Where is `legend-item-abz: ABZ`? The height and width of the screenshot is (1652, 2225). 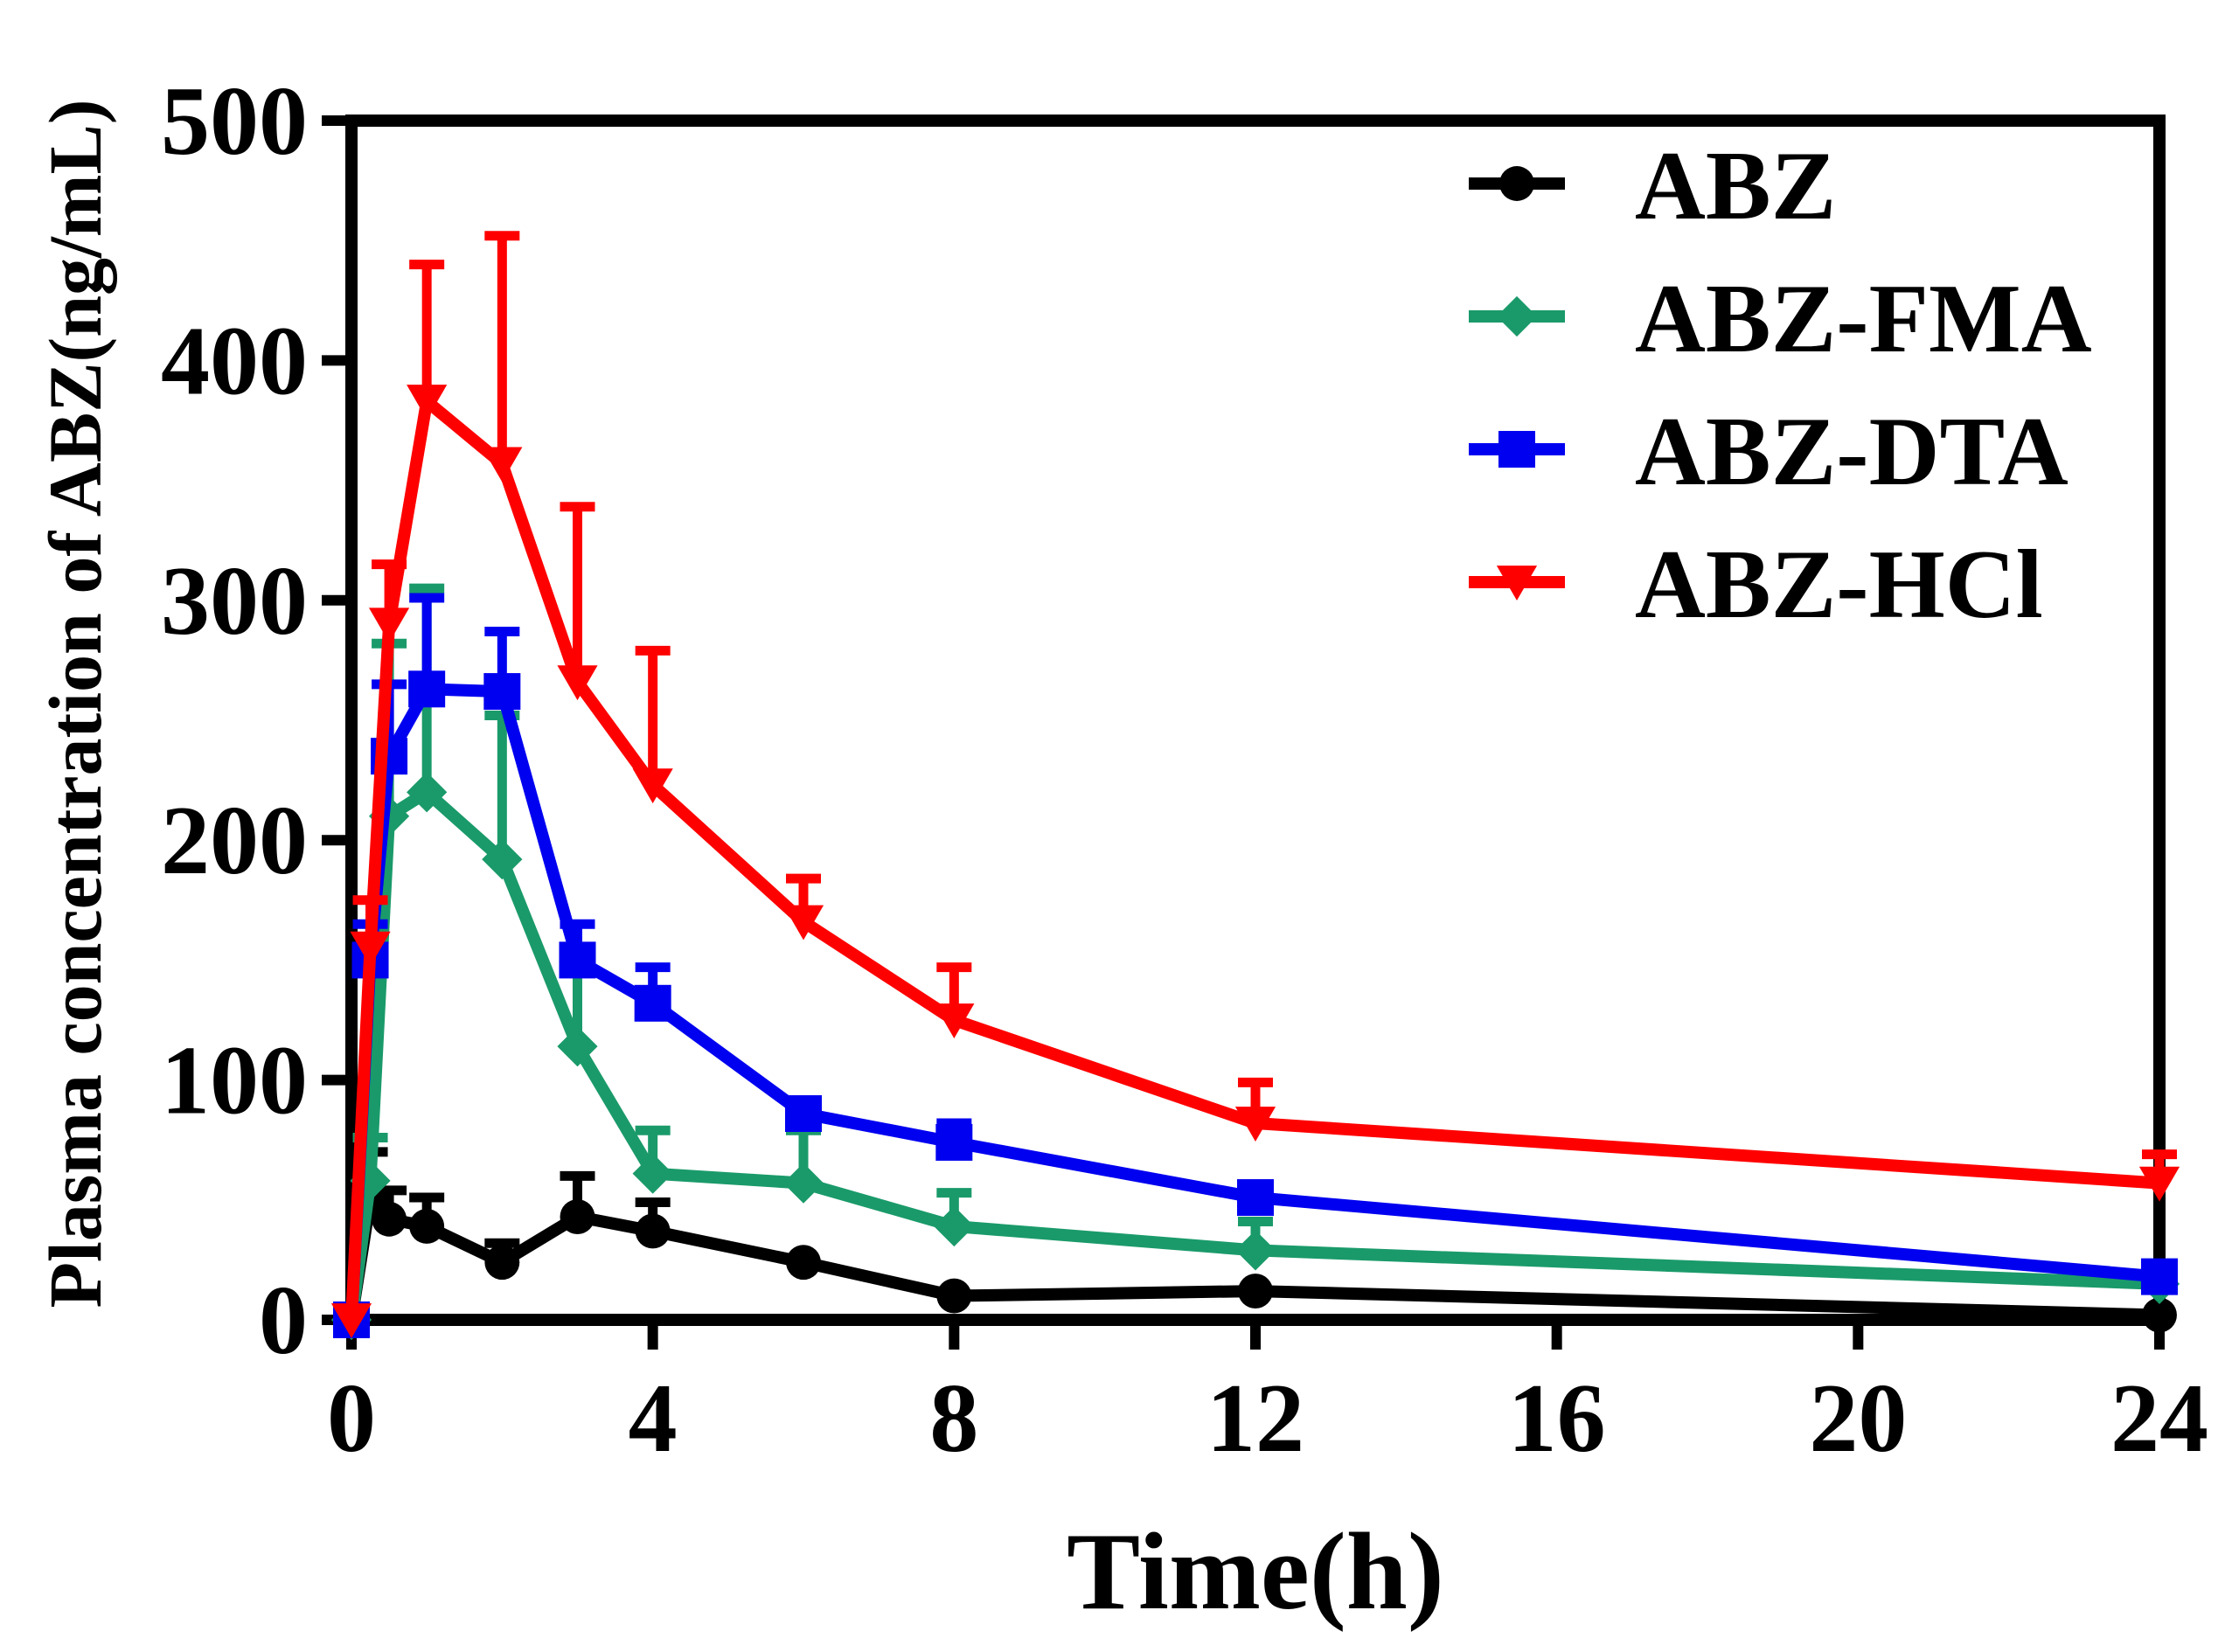
legend-item-abz: ABZ is located at coordinates (1652, 186).